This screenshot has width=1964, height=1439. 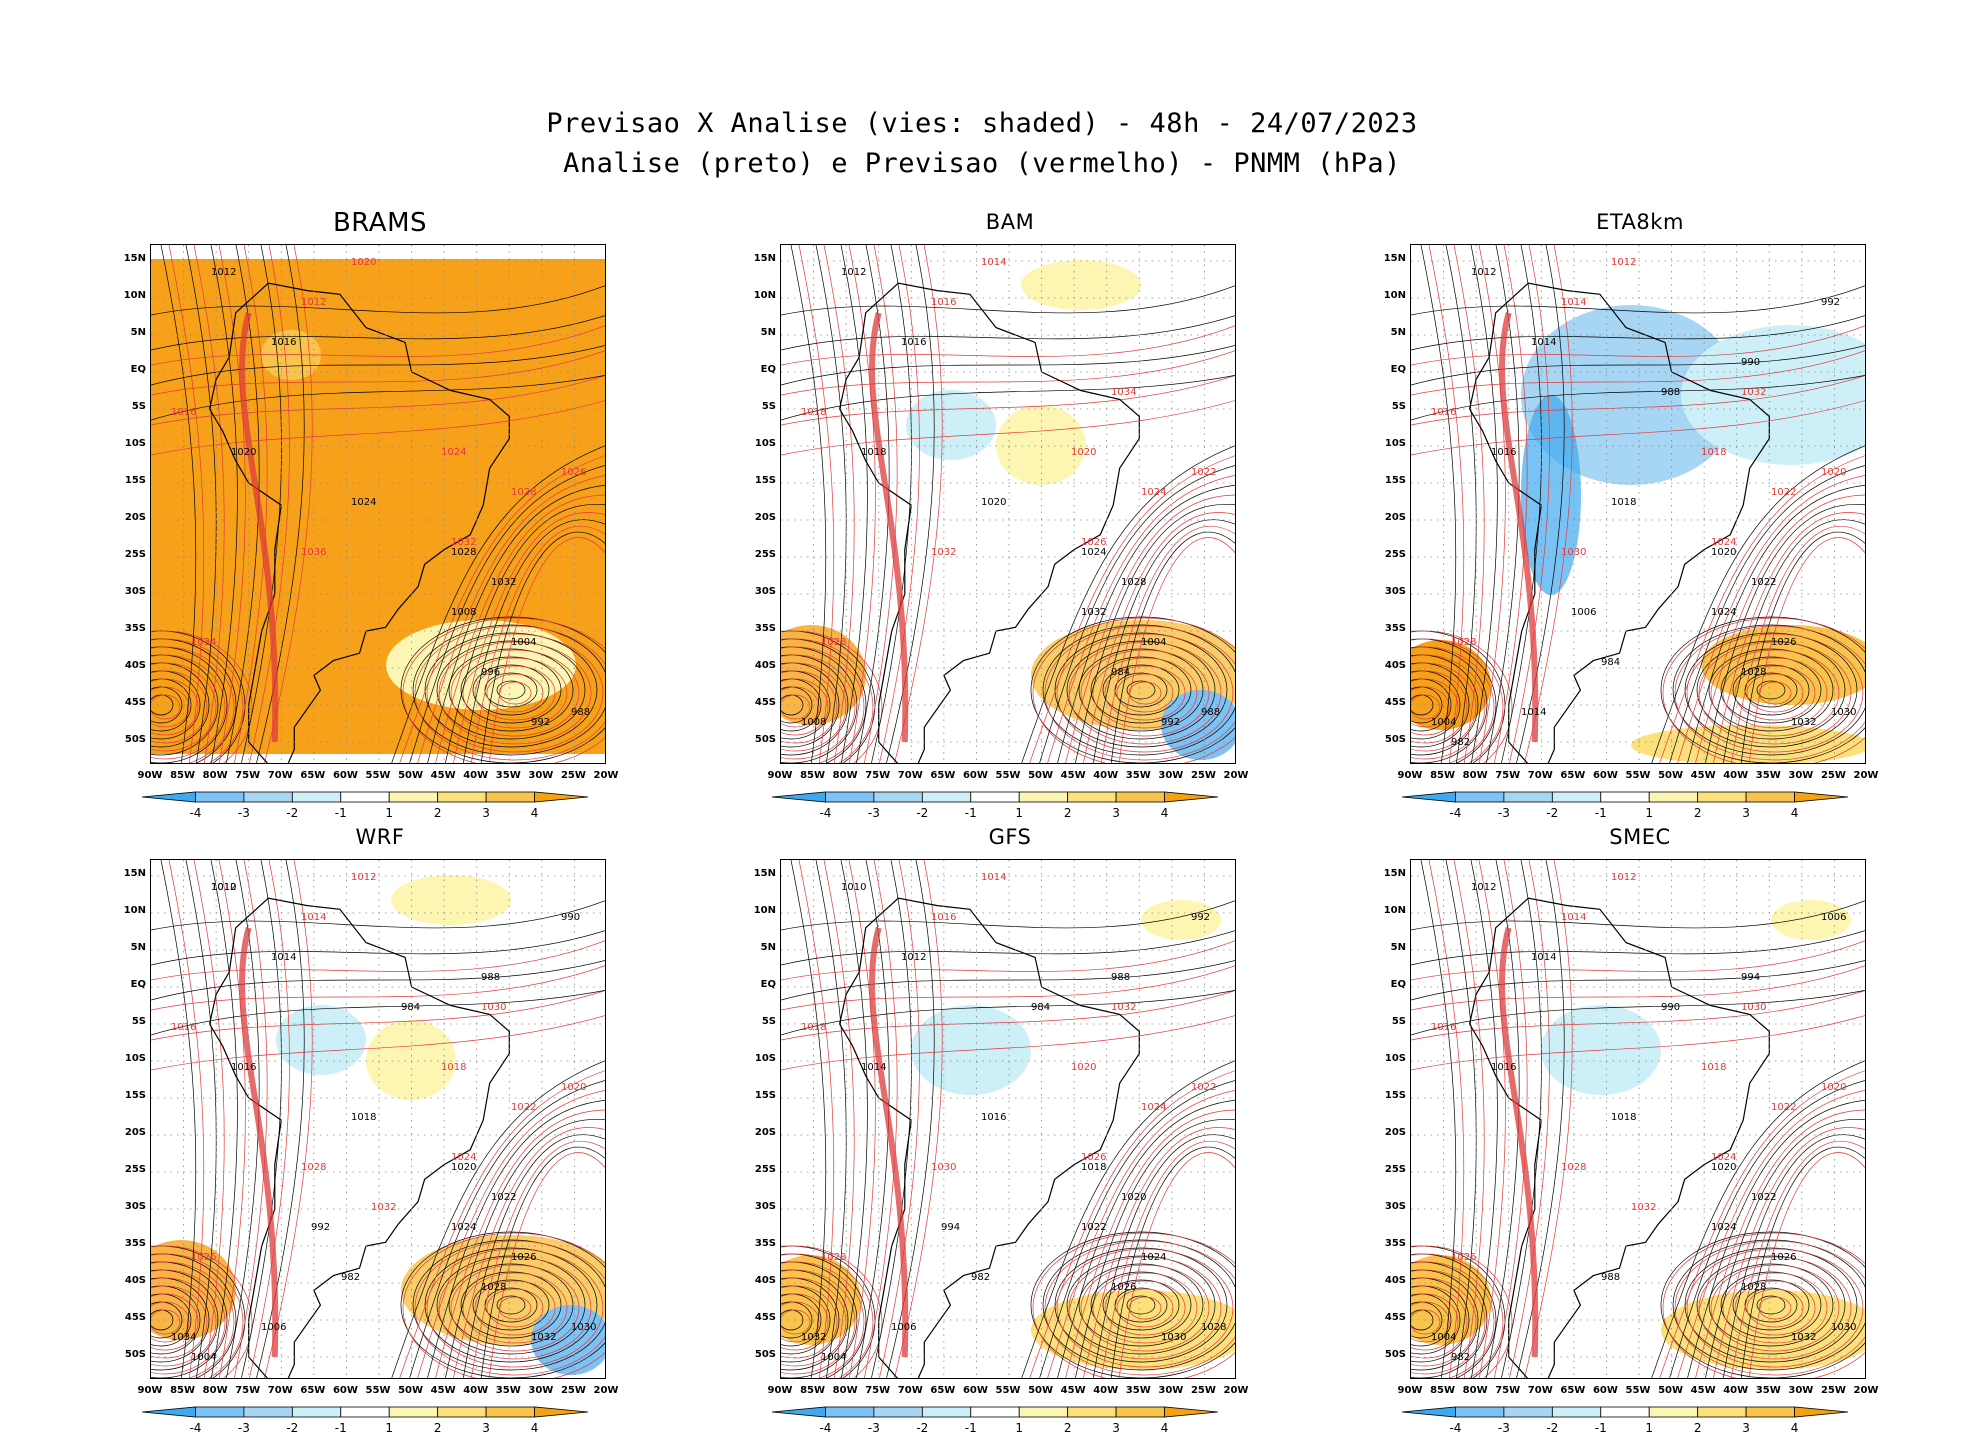 I want to click on analysis-isobar-label: 1026, so click(x=1783, y=642).